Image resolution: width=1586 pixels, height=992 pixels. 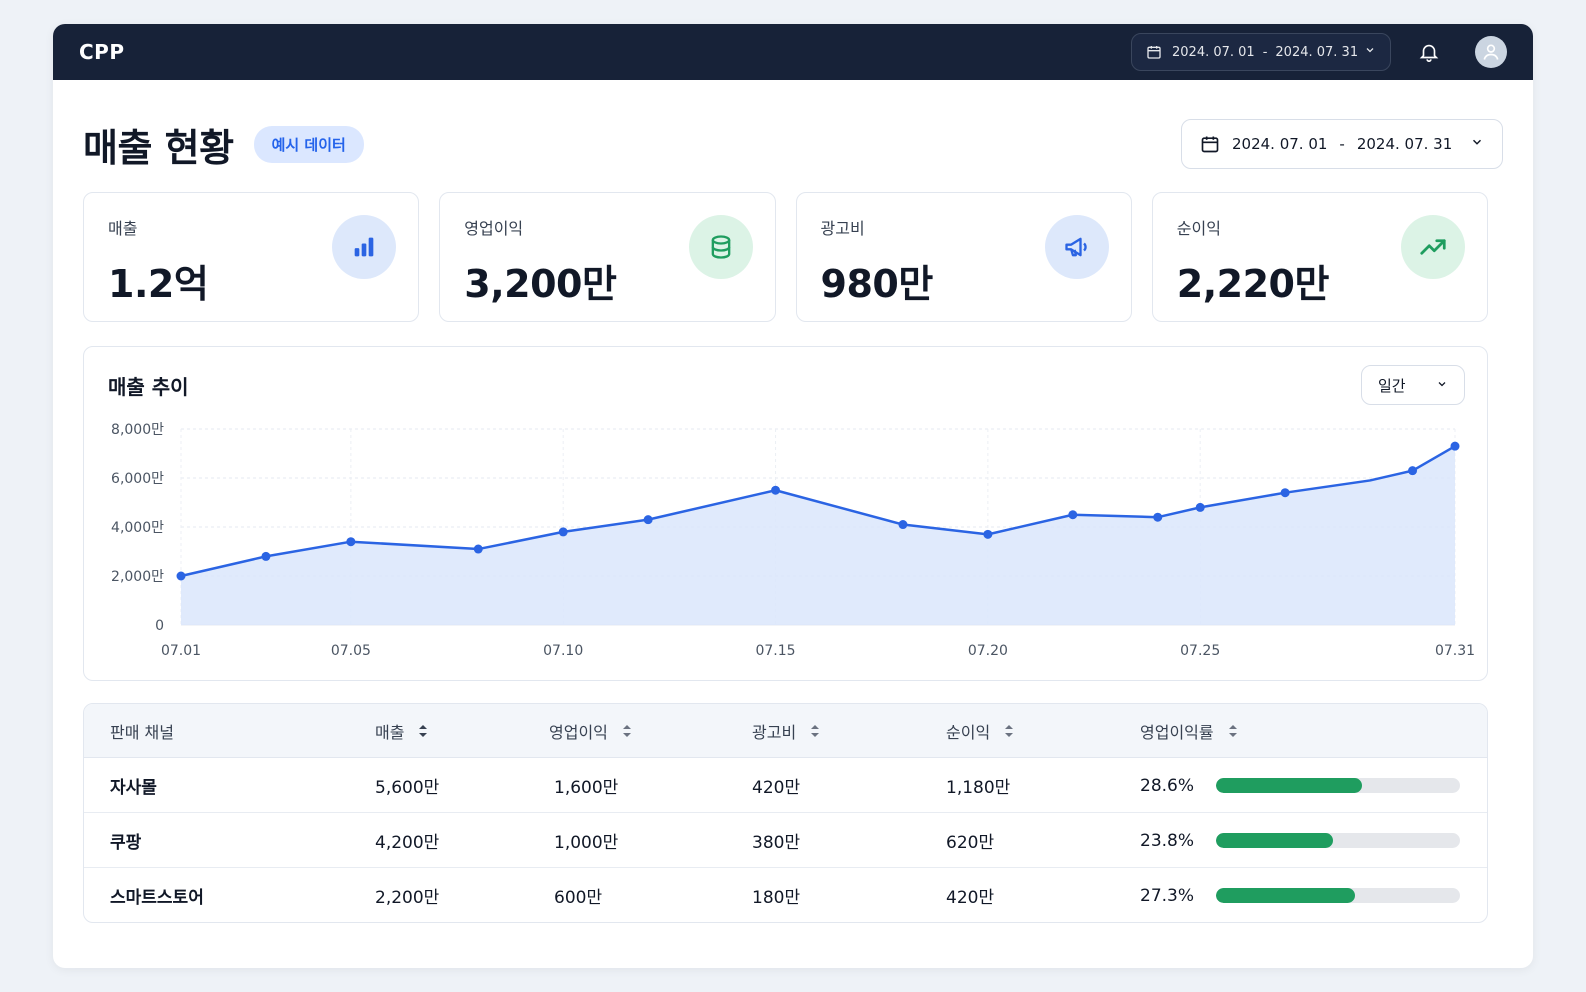 I want to click on cell-margin: 27.3%, so click(x=1167, y=895).